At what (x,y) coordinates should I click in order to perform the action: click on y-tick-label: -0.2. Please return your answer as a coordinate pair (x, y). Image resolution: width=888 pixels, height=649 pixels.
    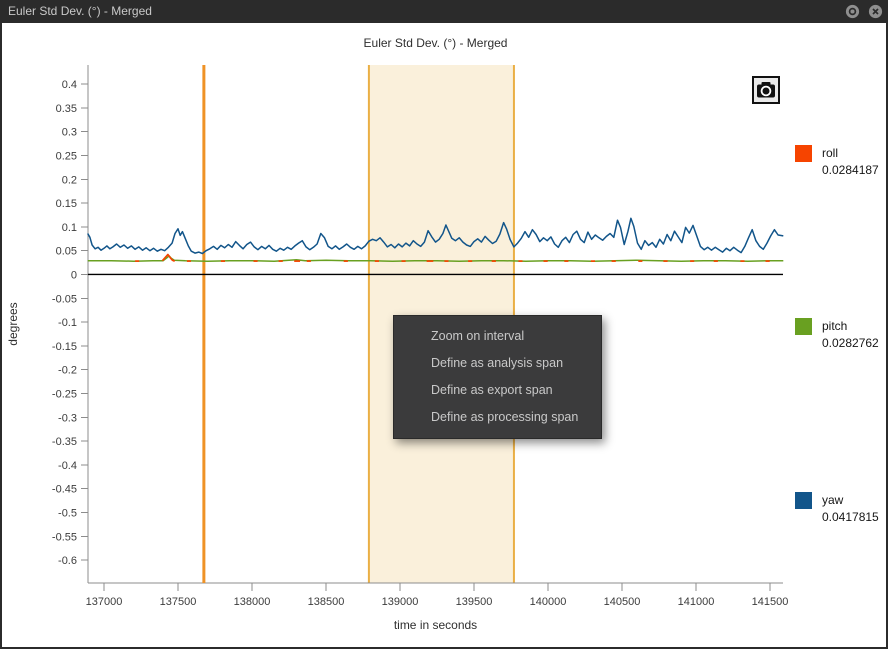
    Looking at the image, I should click on (67, 371).